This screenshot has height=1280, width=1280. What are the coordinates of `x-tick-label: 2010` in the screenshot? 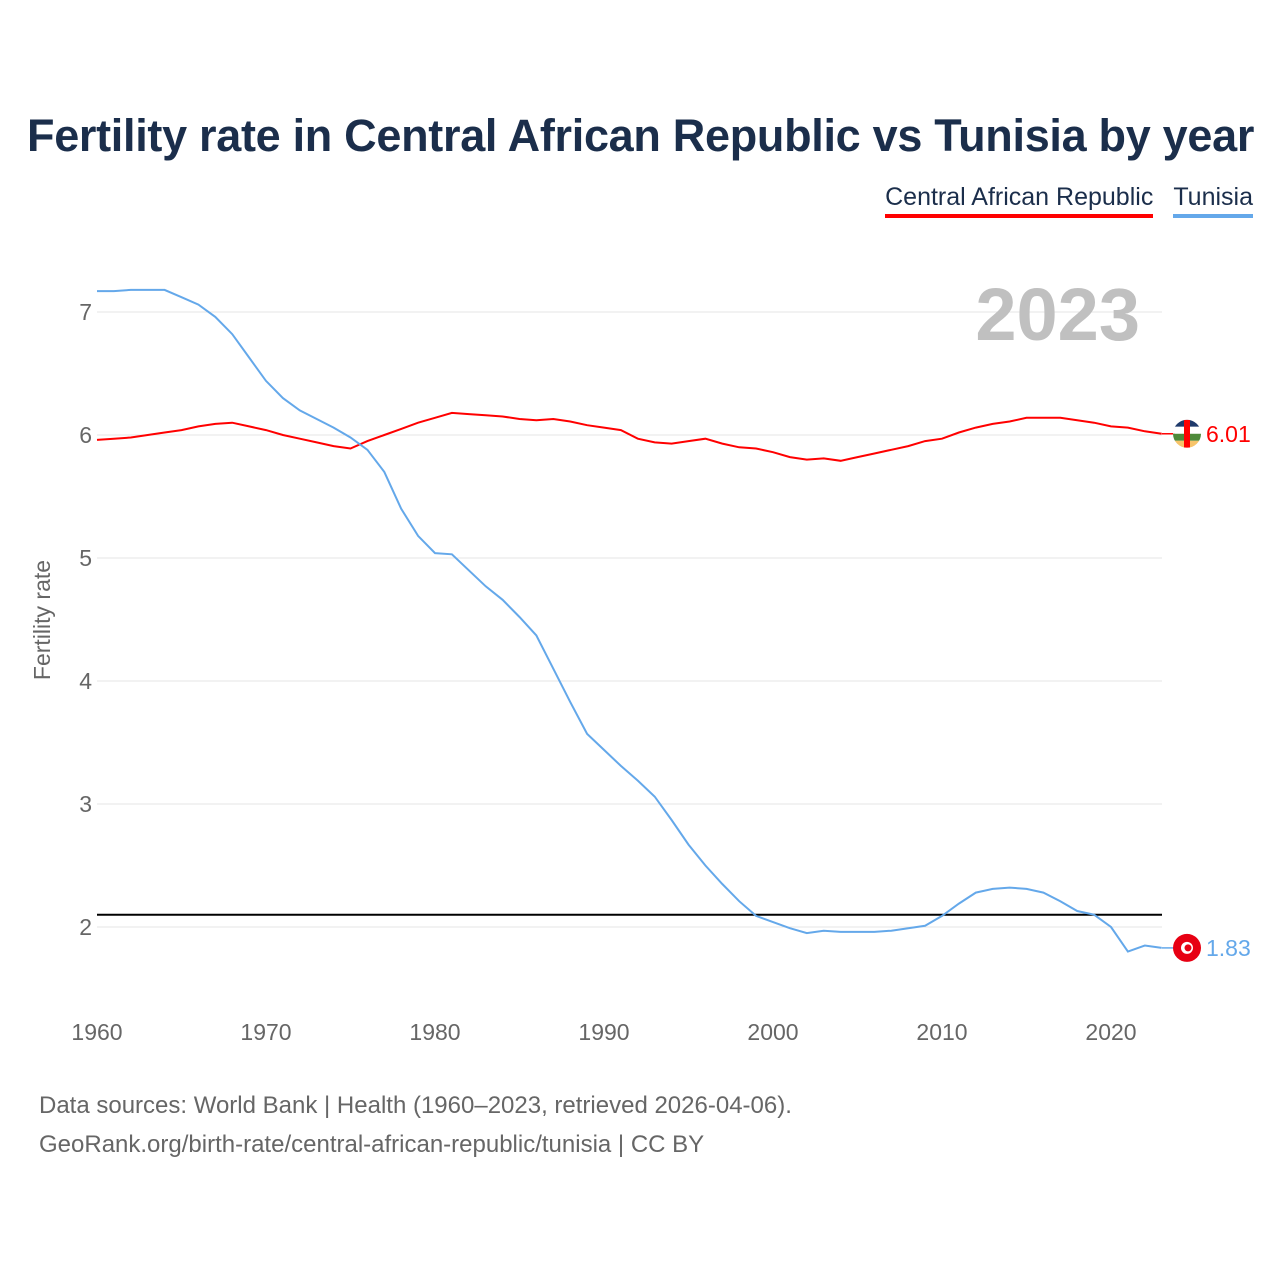 It's located at (941, 1032).